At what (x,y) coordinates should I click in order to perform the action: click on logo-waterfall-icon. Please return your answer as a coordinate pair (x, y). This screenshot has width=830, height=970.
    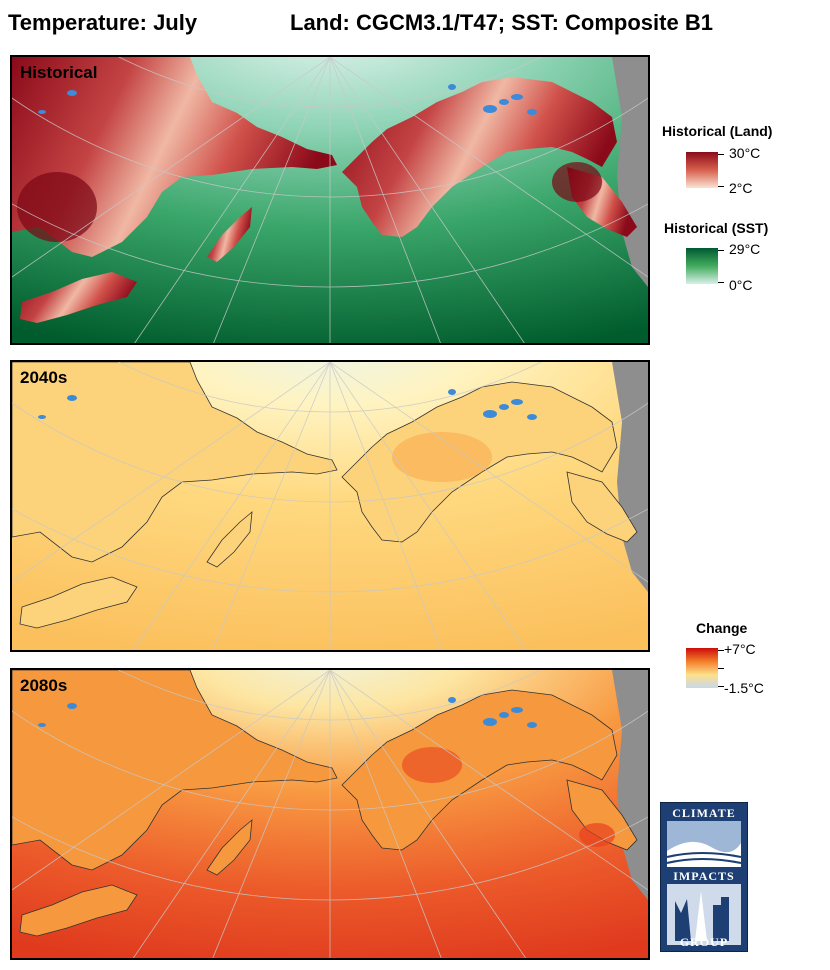
    Looking at the image, I should click on (701, 916).